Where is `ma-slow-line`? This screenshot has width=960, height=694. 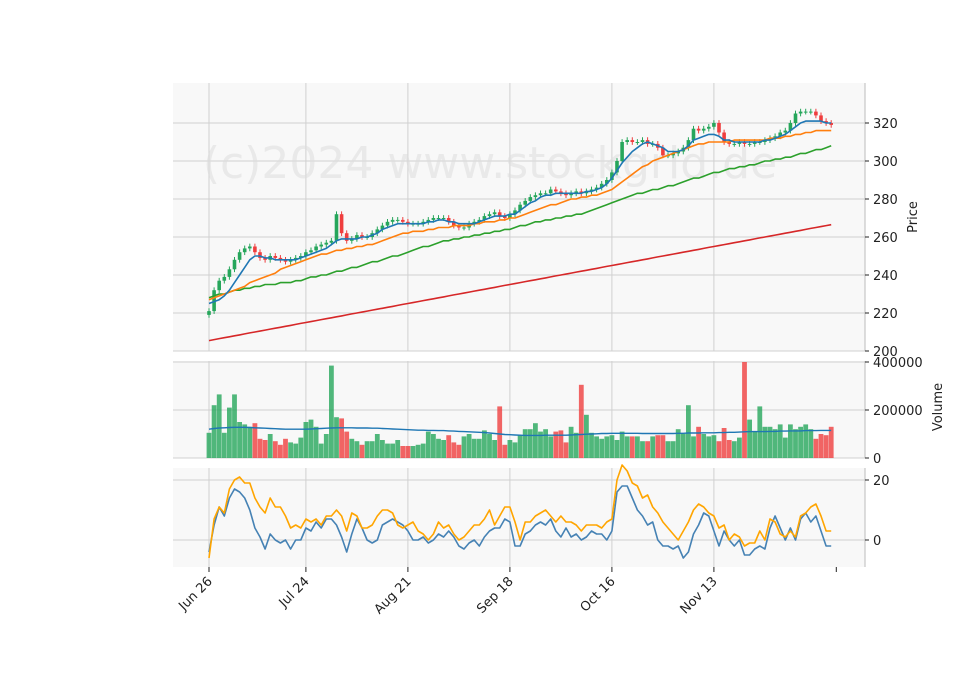
ma-slow-line is located at coordinates (520, 222).